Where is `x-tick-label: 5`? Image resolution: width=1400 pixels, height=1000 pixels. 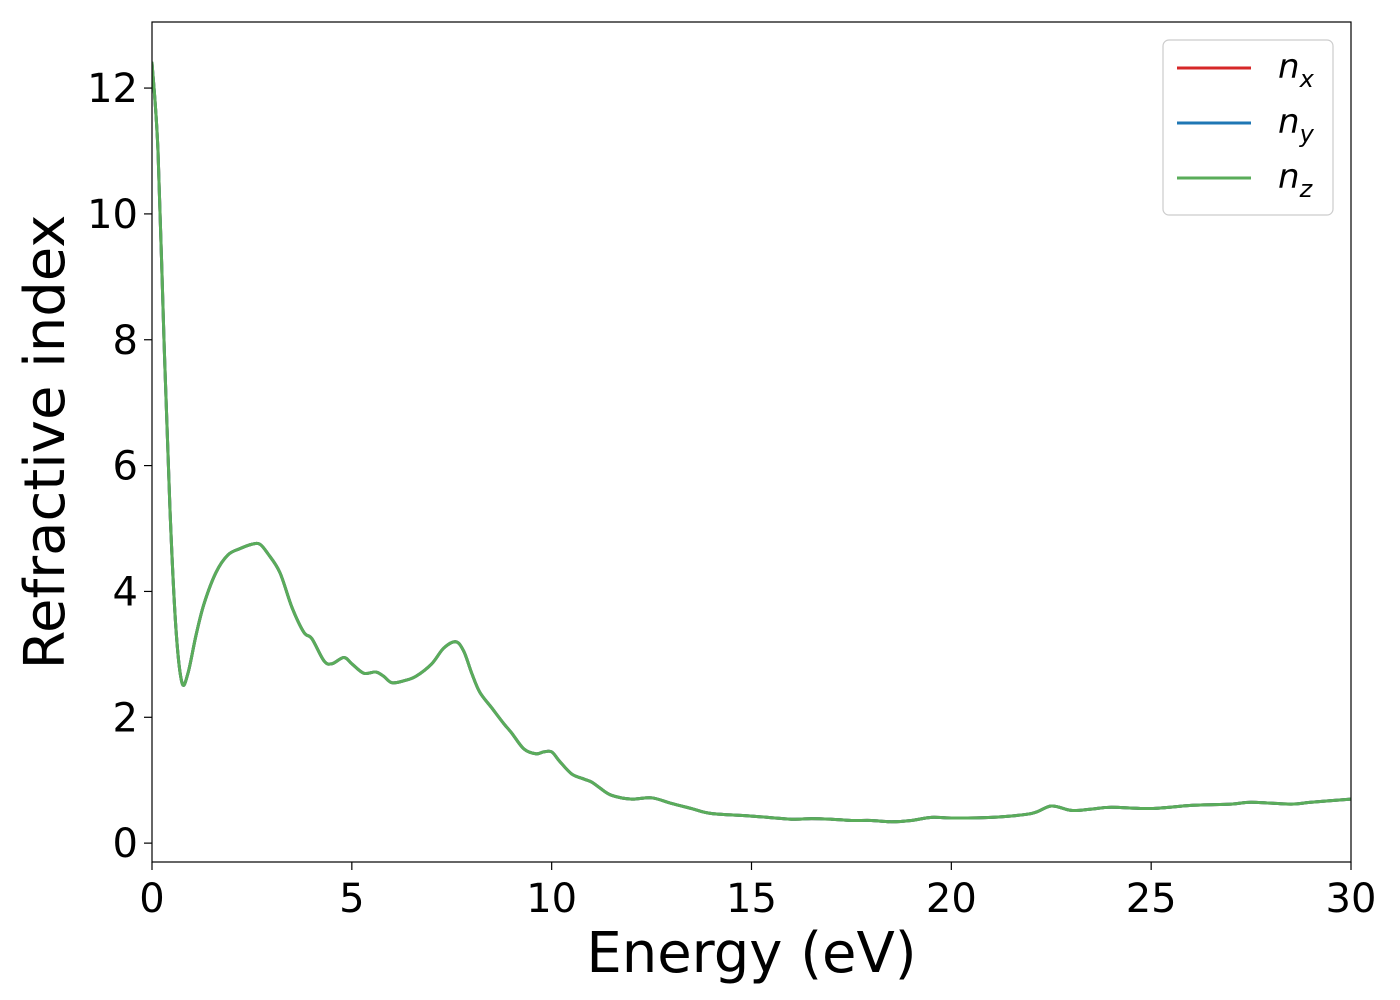
x-tick-label: 5 is located at coordinates (351, 899).